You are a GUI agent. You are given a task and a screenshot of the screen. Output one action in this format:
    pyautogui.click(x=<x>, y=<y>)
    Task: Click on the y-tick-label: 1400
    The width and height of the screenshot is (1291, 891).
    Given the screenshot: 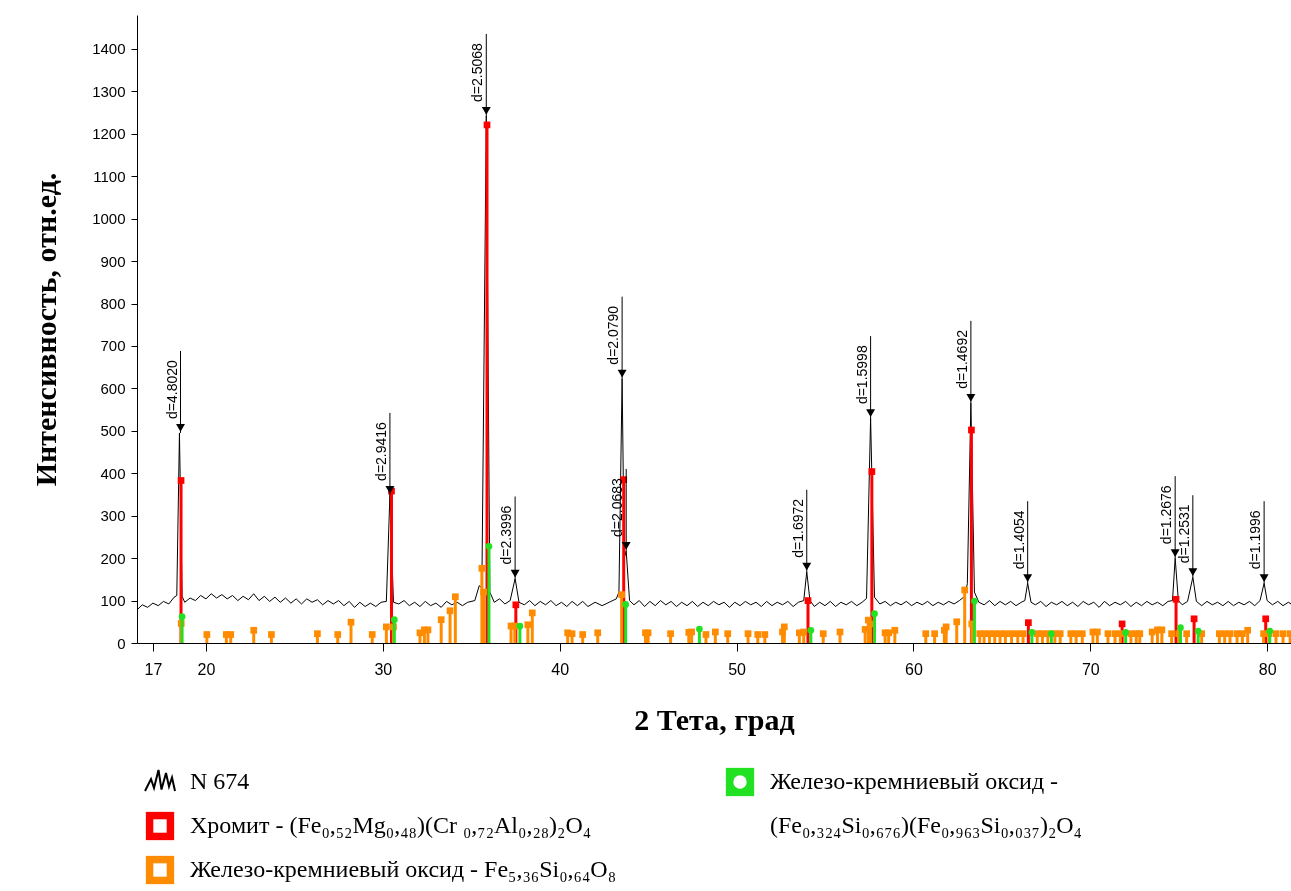 What is the action you would take?
    pyautogui.click(x=109, y=49)
    